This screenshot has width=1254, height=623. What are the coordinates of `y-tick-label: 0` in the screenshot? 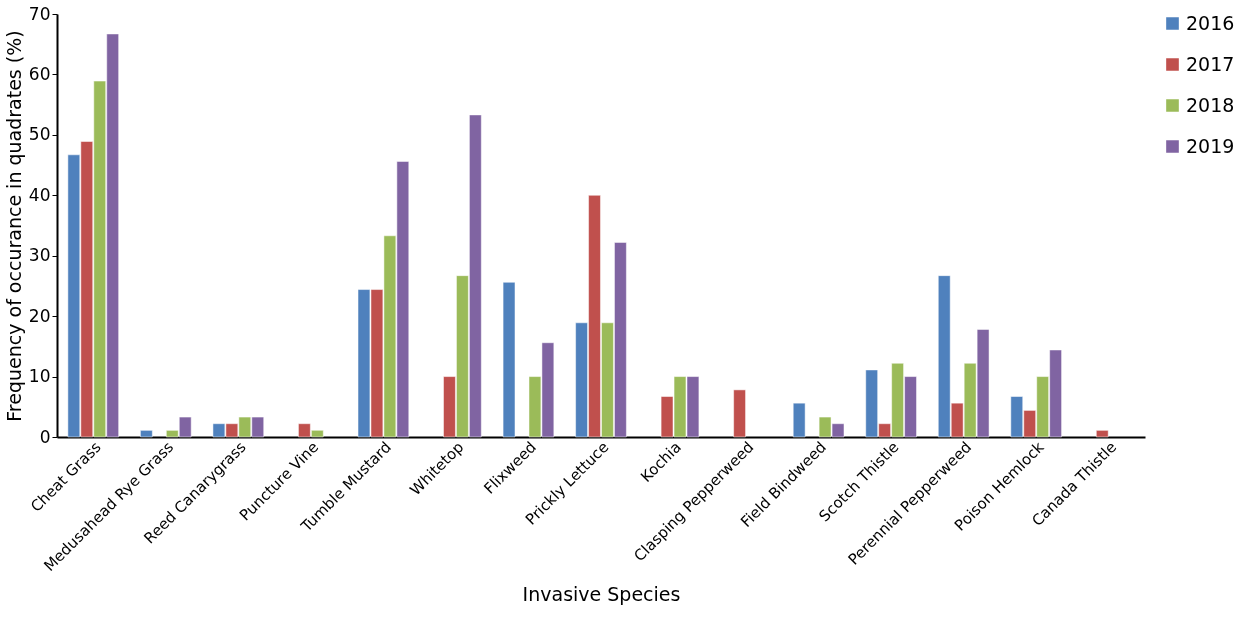 It's located at (45, 436).